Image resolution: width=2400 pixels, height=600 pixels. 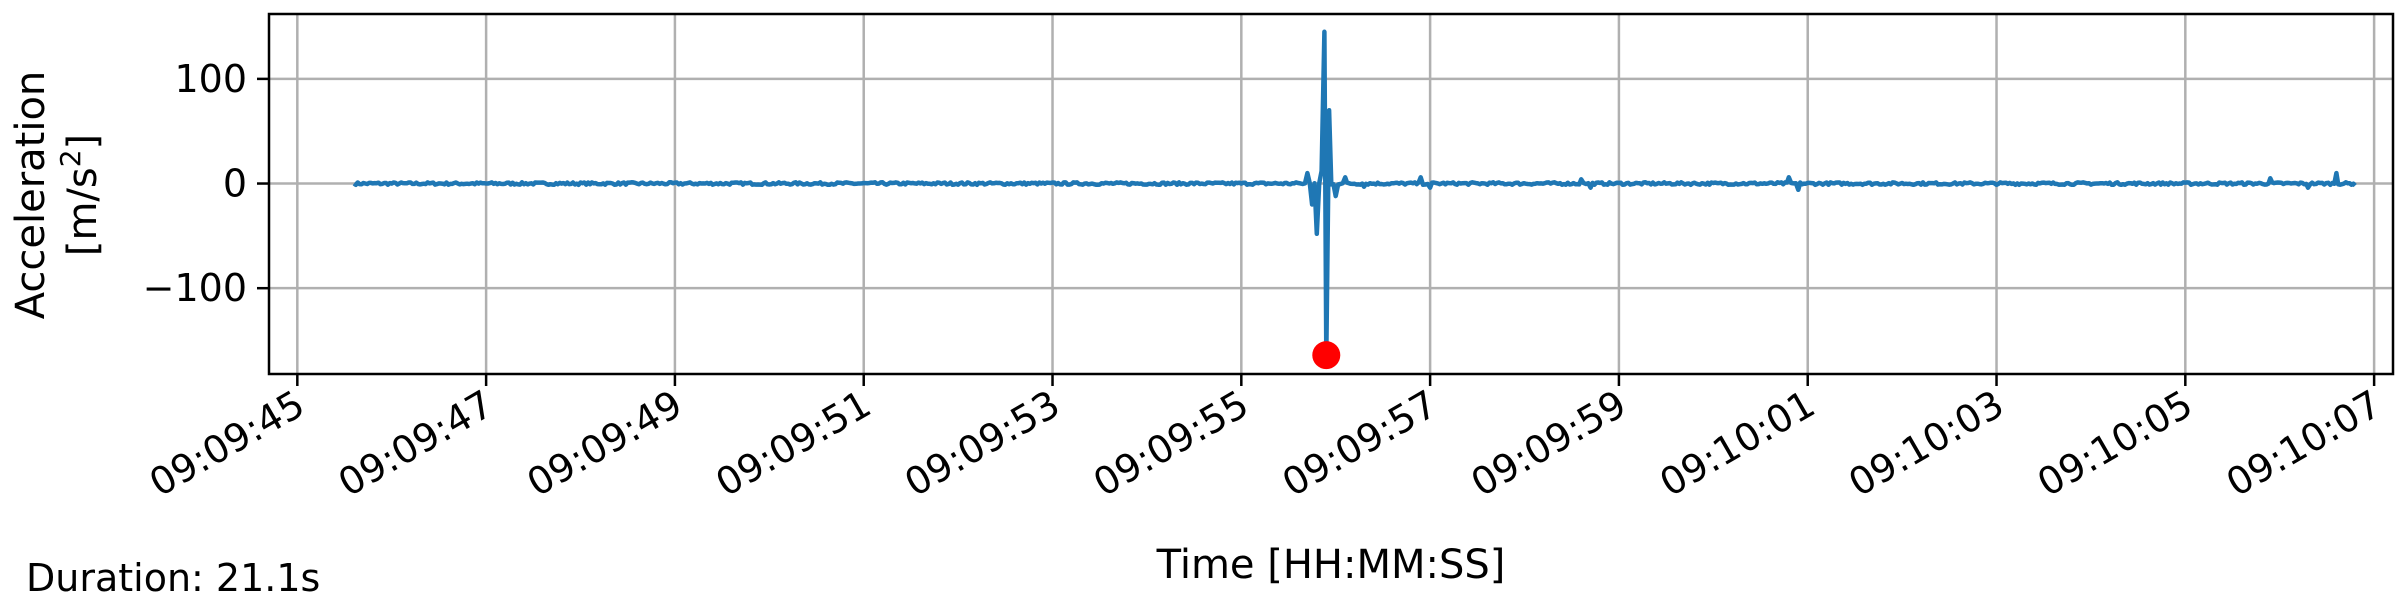 What do you see at coordinates (1326, 355) in the screenshot?
I see `minimum-marker` at bounding box center [1326, 355].